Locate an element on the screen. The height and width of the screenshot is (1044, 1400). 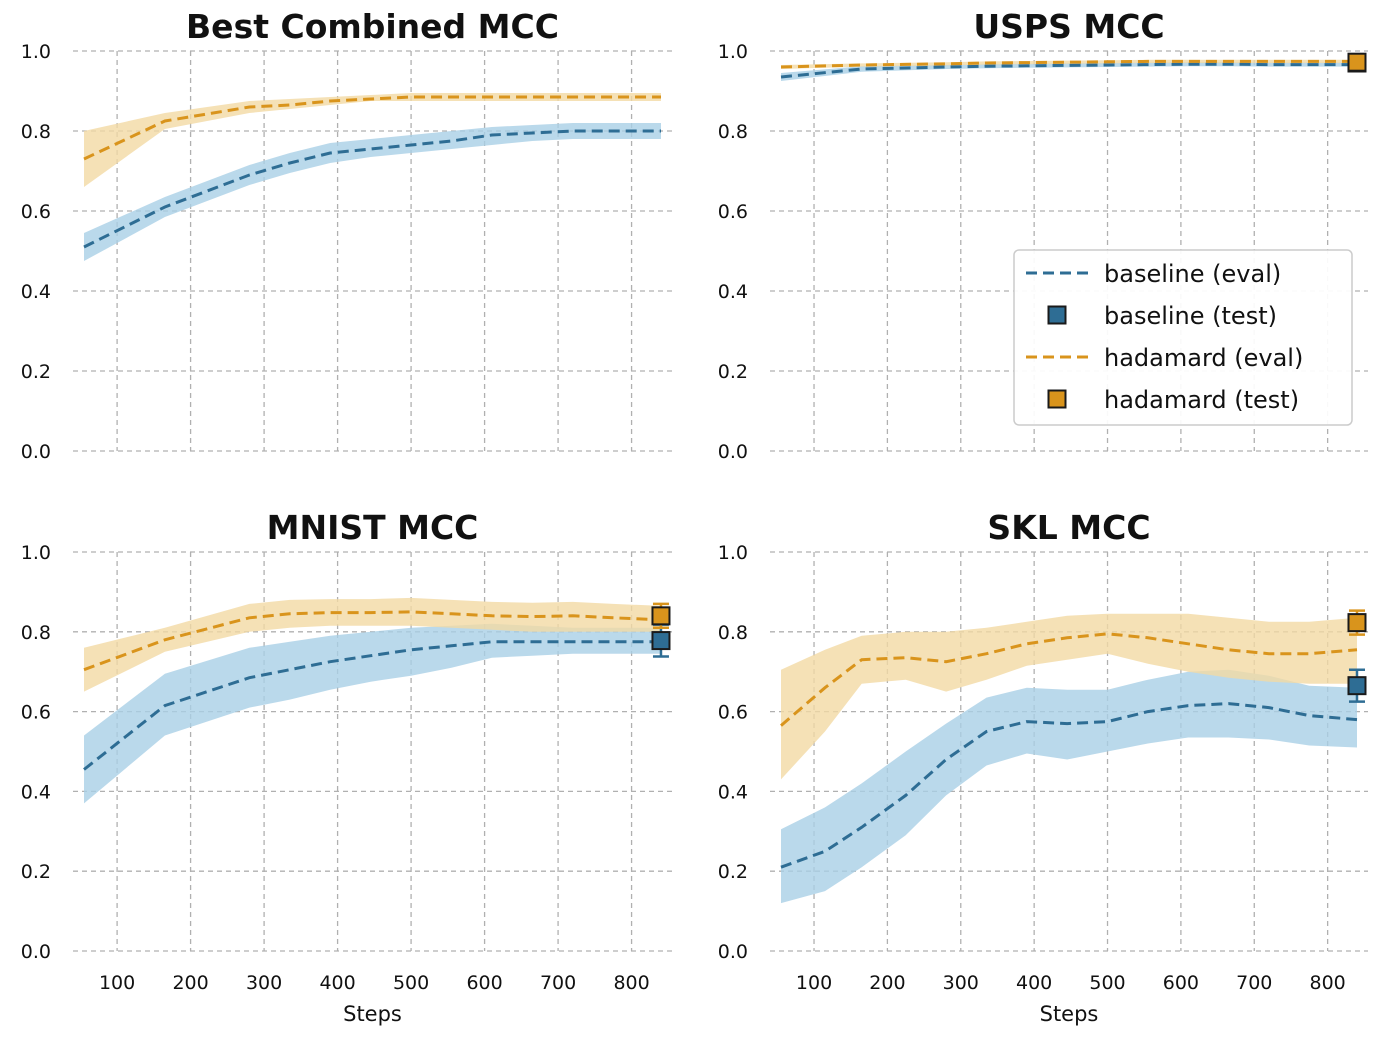
chart-title: MNIST MCC is located at coordinates (373, 527).